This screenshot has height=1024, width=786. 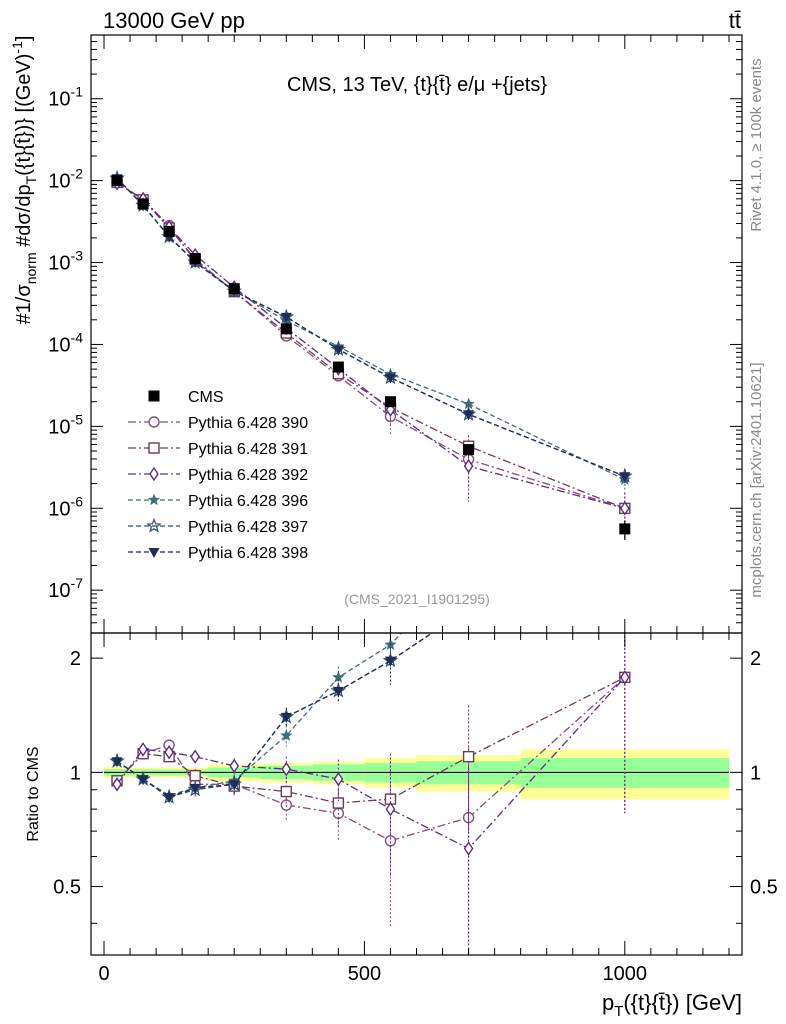 What do you see at coordinates (756, 479) in the screenshot?
I see `mcplots-label: mcplots.cern.ch [arXiv:2401.10621]` at bounding box center [756, 479].